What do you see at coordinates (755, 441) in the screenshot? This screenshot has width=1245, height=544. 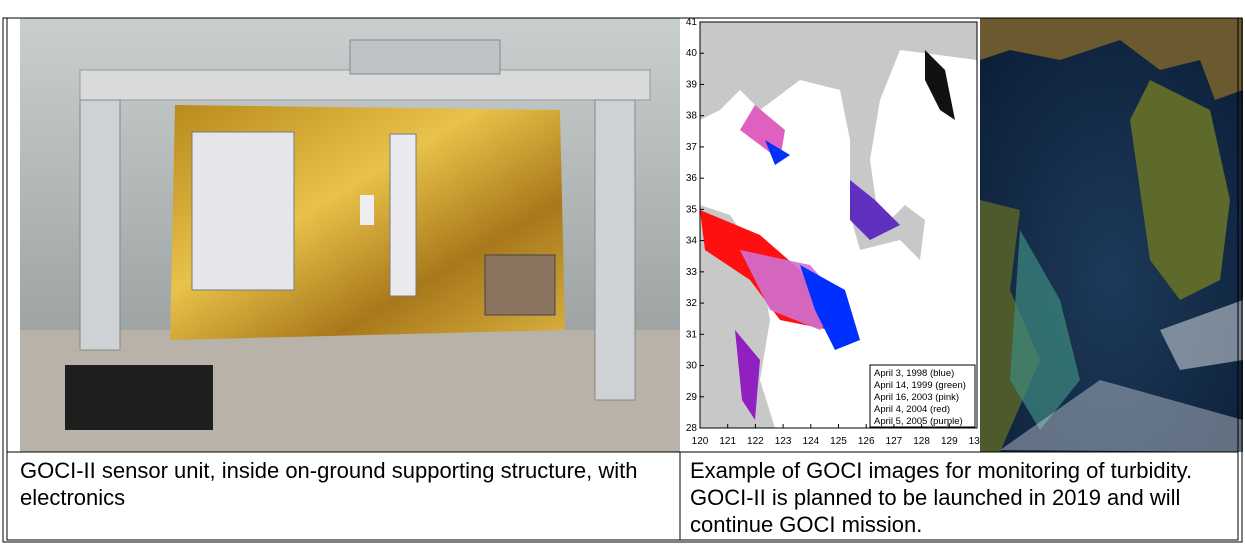 I see `x-tick-label: 122` at bounding box center [755, 441].